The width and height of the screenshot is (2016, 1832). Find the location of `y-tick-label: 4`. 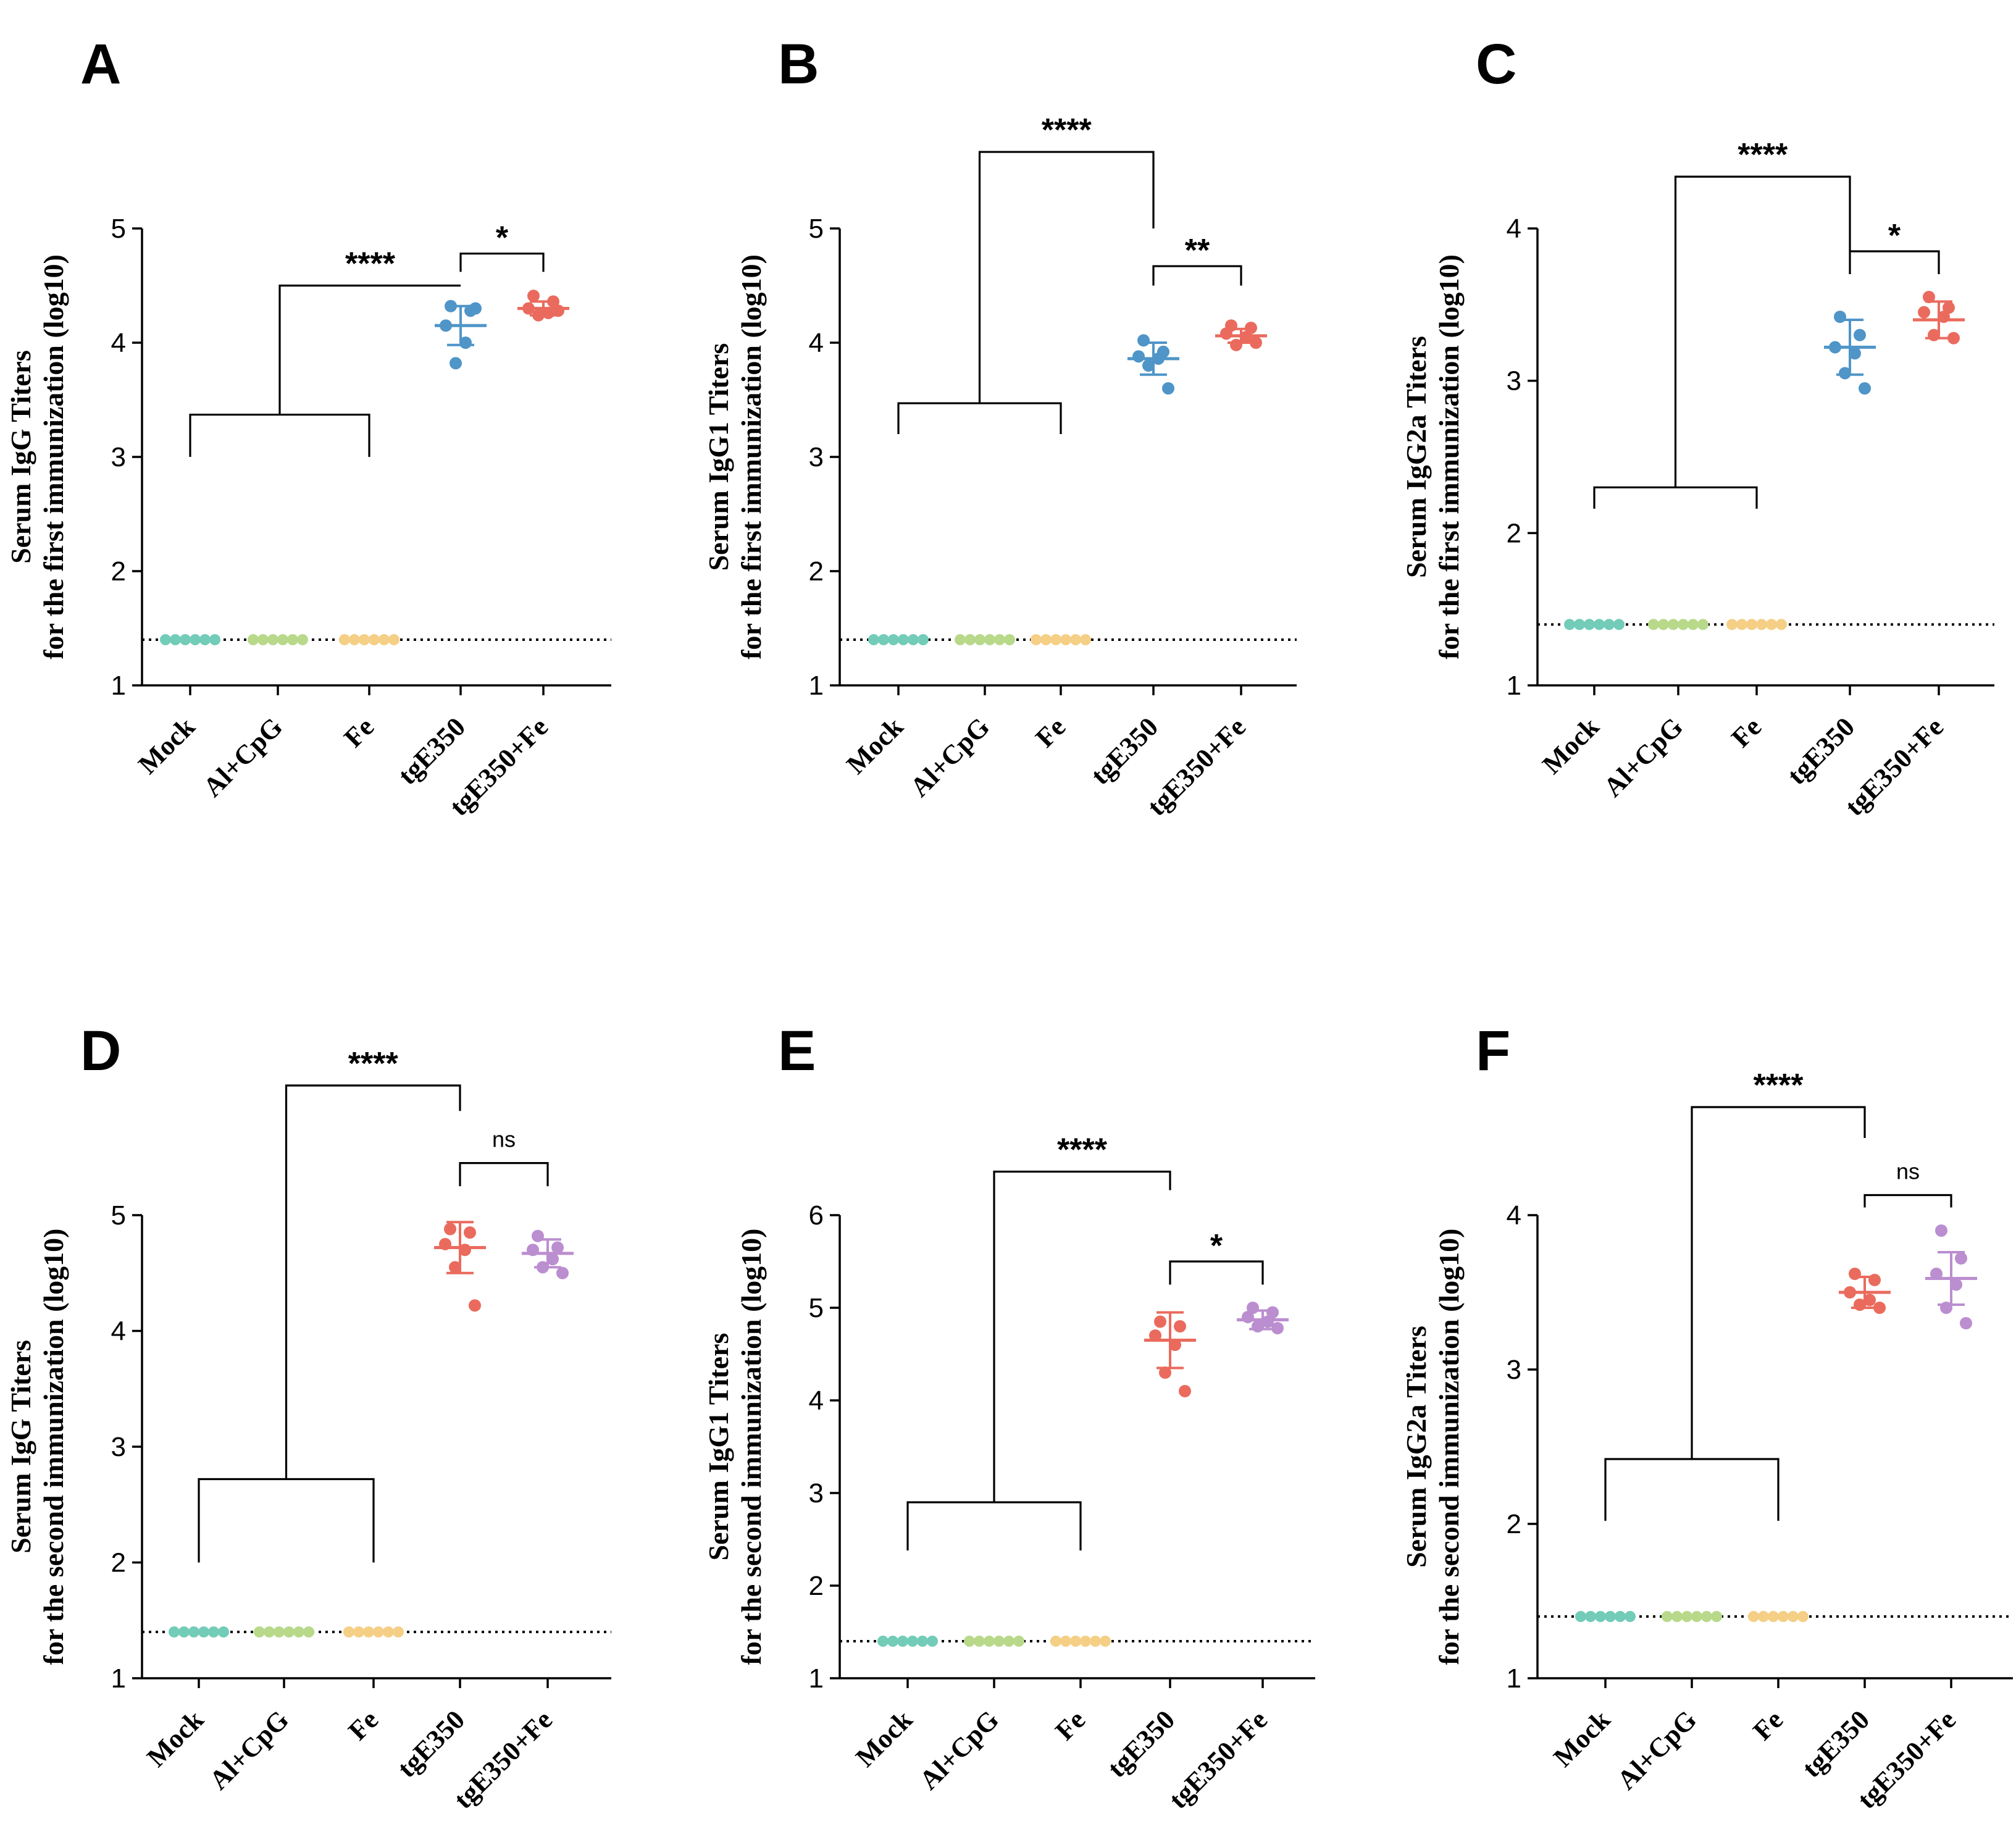

y-tick-label: 4 is located at coordinates (816, 343).